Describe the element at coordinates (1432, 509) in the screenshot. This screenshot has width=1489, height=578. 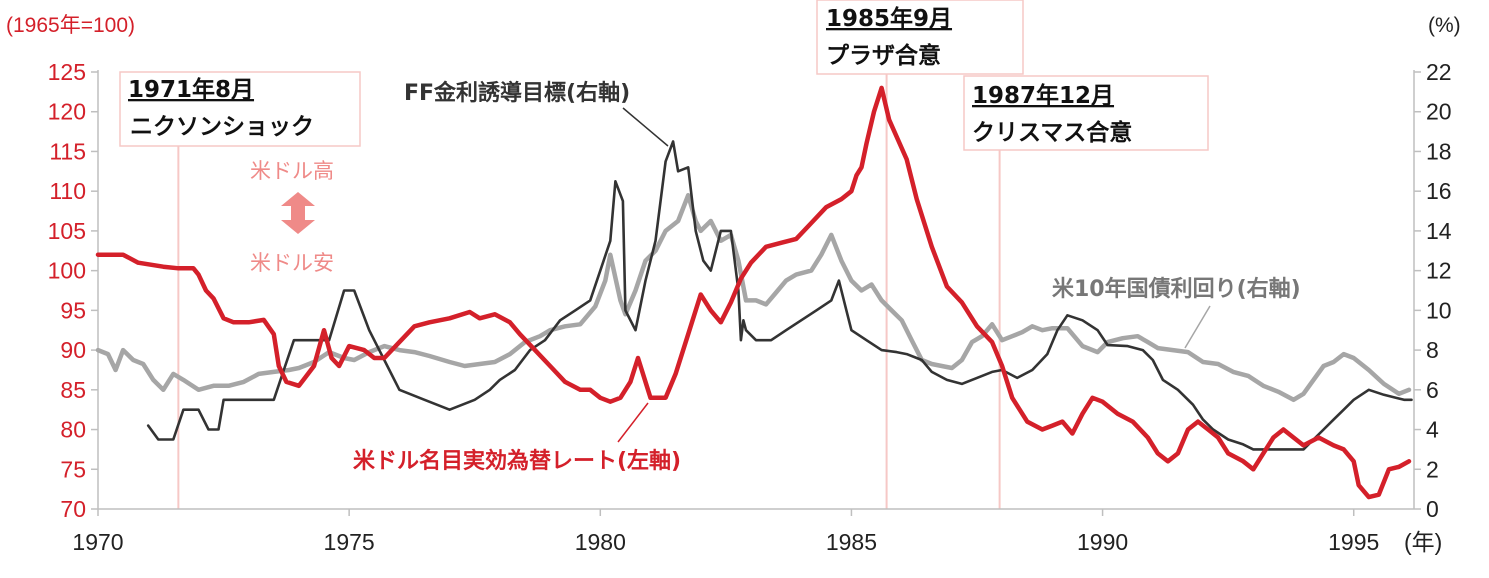
I see `right-tick-label: 0` at that location.